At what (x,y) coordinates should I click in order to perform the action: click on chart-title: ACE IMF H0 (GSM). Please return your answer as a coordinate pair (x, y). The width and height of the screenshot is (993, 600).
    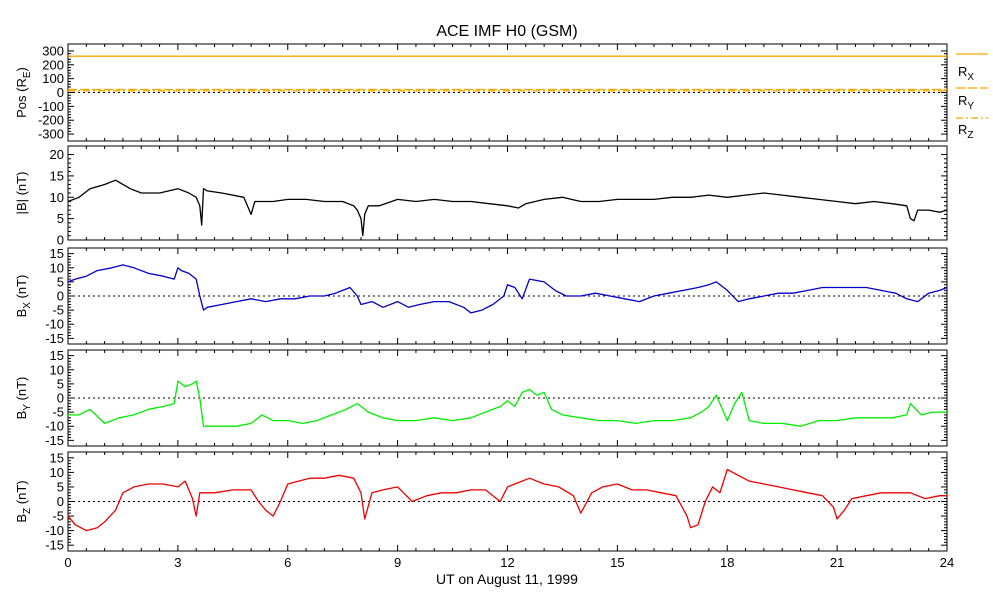
    Looking at the image, I should click on (506, 31).